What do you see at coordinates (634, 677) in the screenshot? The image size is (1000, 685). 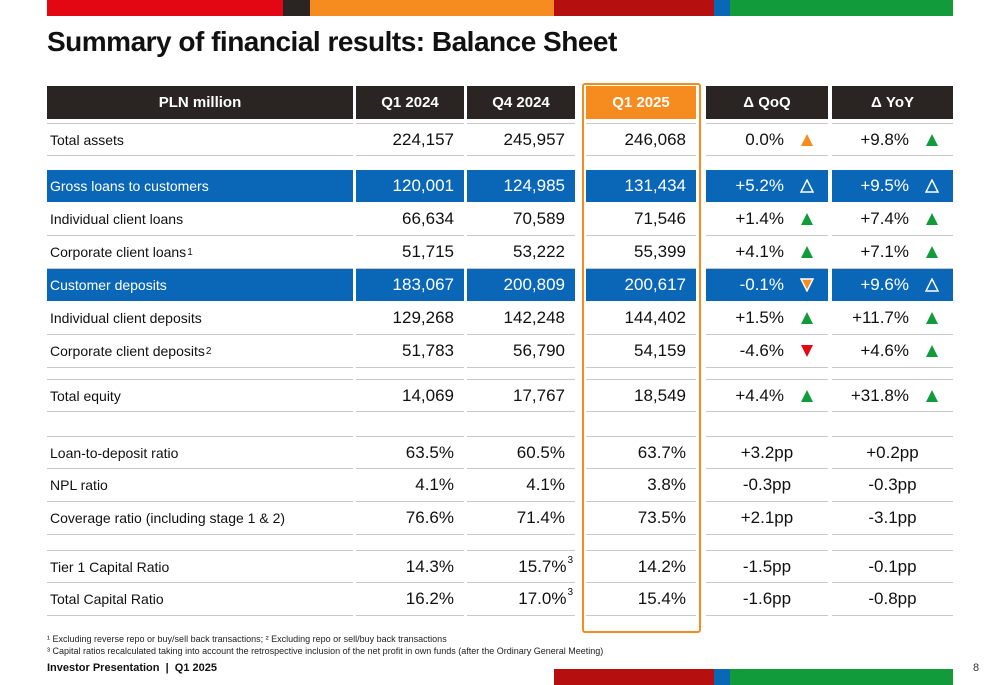 I see `bottom-brand-bar-darkred` at bounding box center [634, 677].